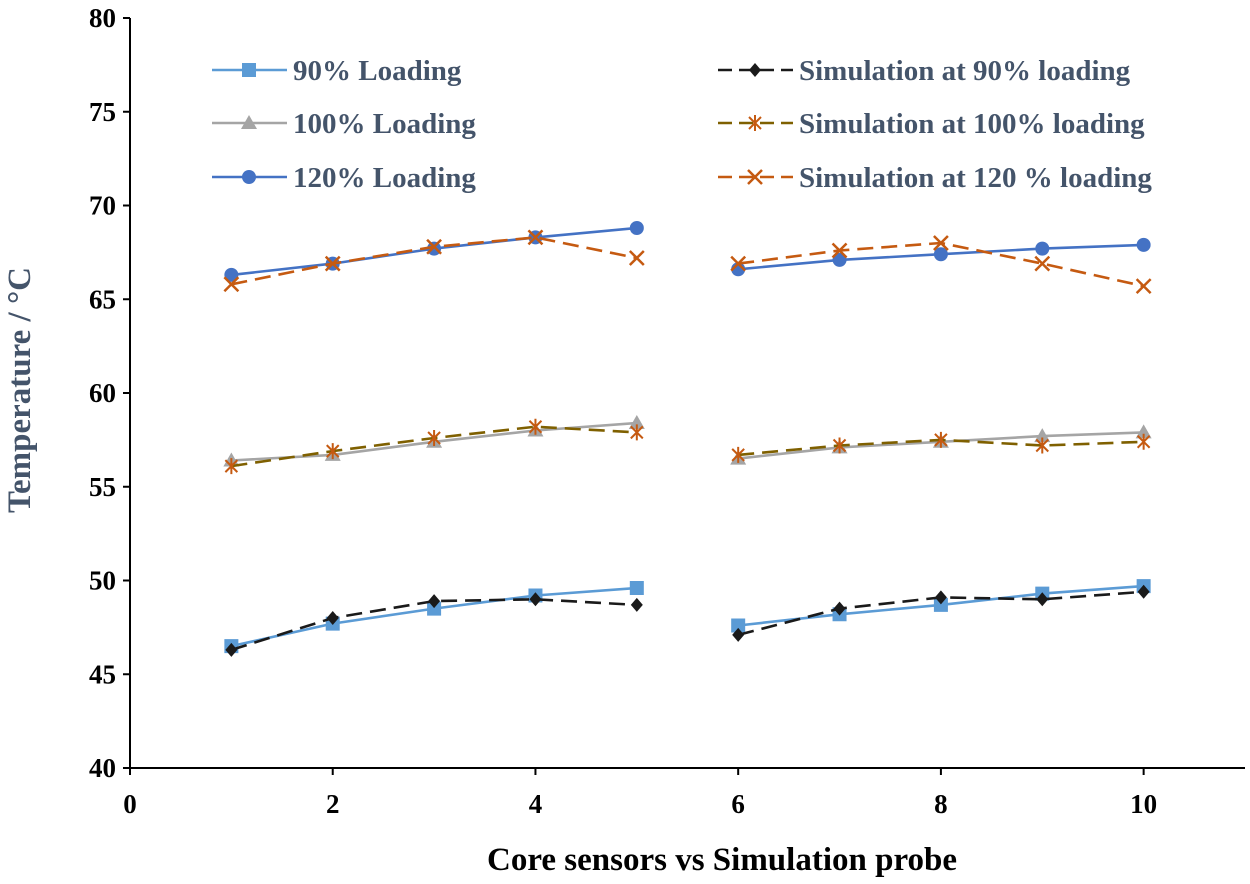 This screenshot has width=1250, height=884. Describe the element at coordinates (434, 624) in the screenshot. I see `series-line` at that location.